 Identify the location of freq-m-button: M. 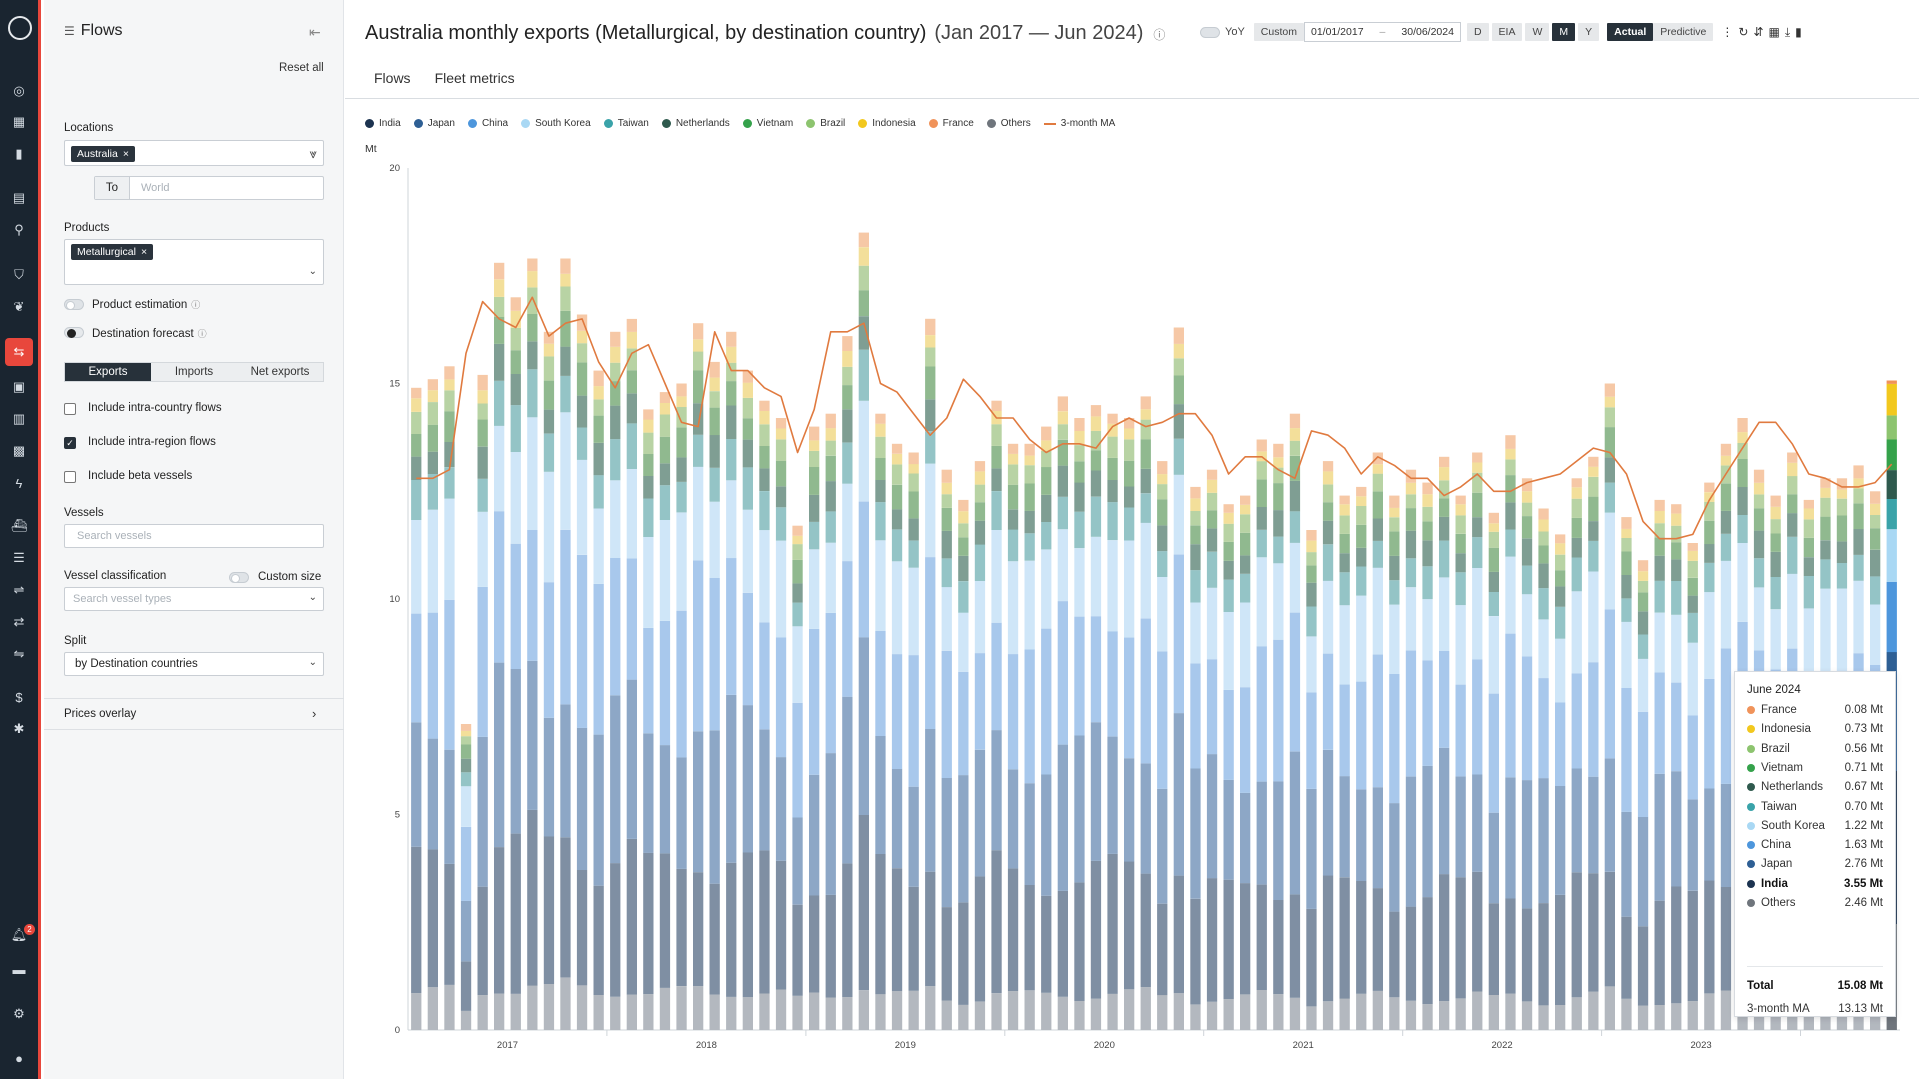
(1564, 32).